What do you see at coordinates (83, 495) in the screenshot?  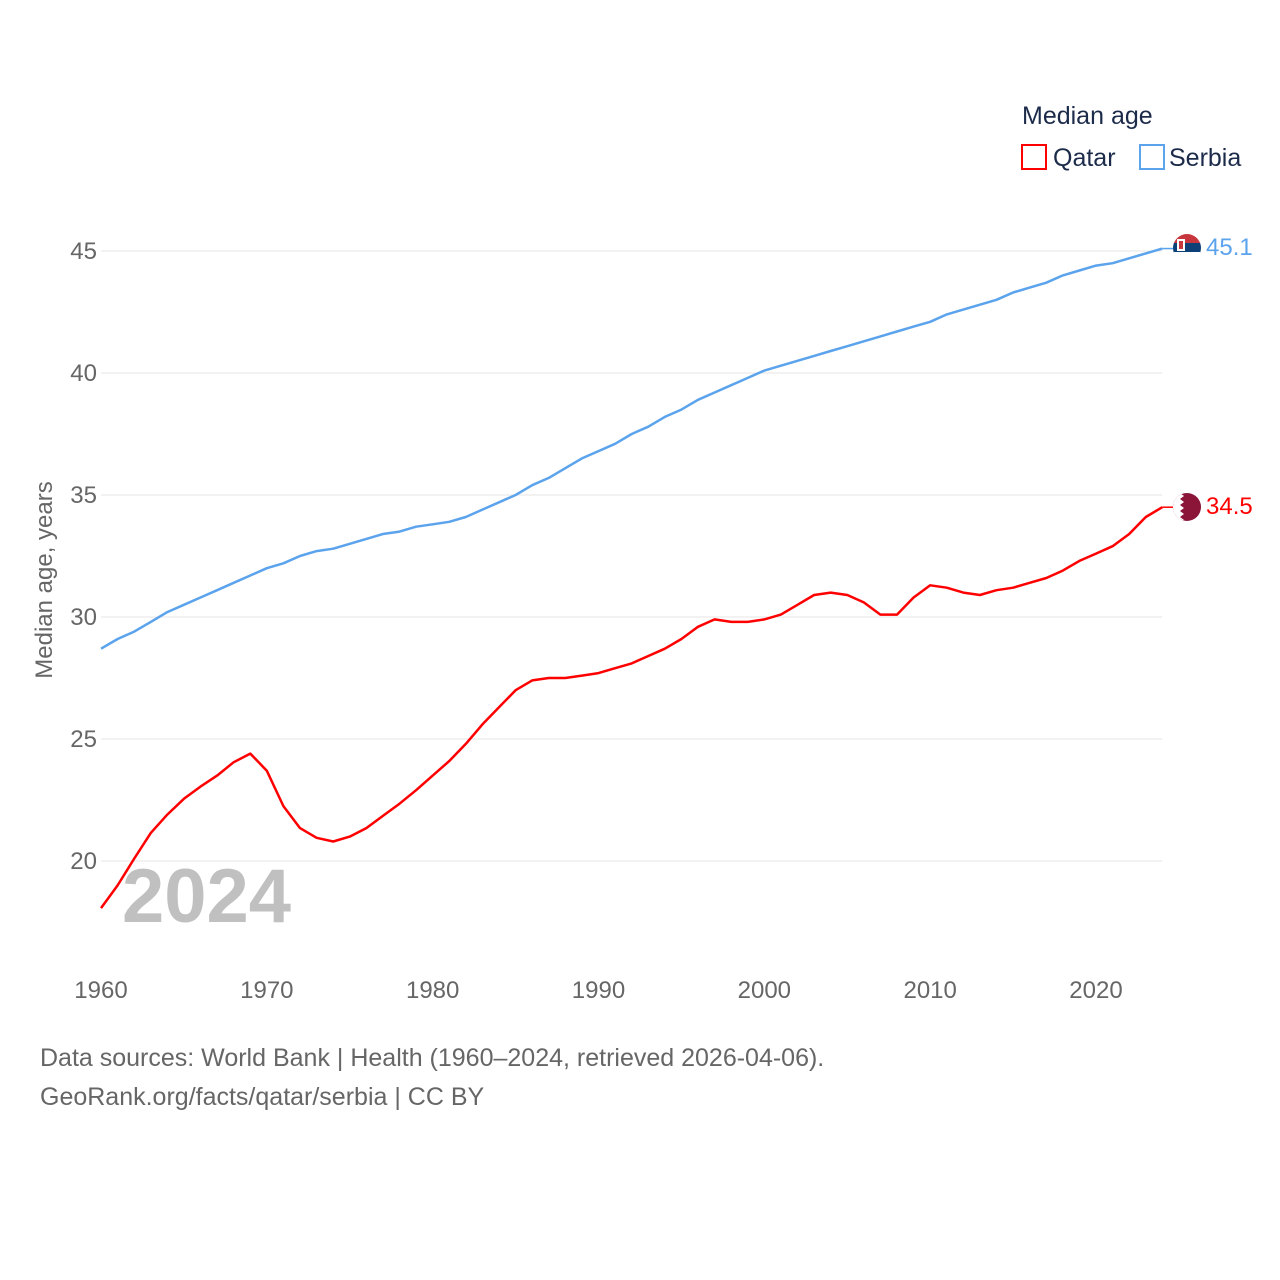 I see `y-tick-label: 35` at bounding box center [83, 495].